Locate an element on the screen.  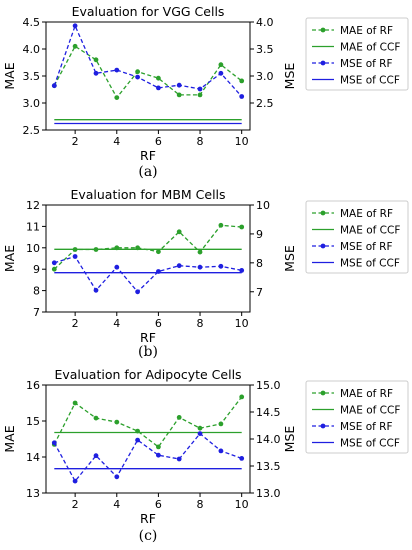
y-left-tick-label: 4.5 is located at coordinates (32, 22).